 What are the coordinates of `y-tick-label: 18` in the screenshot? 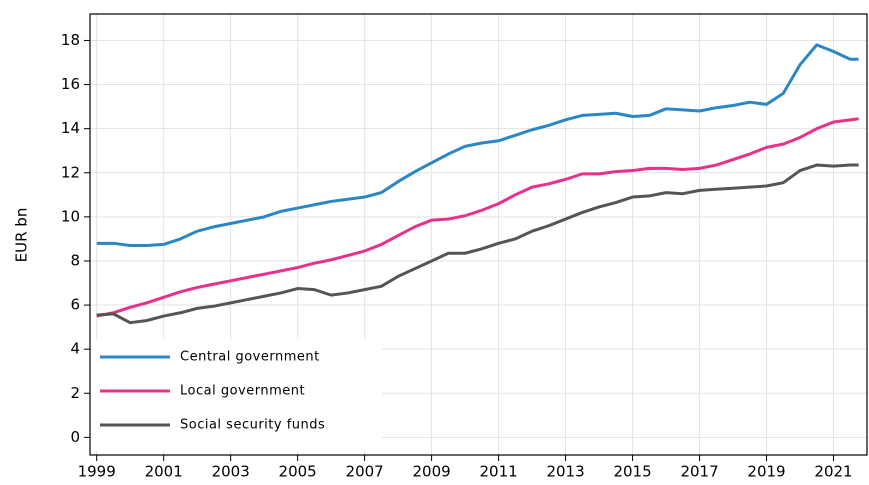 It's located at (70, 40).